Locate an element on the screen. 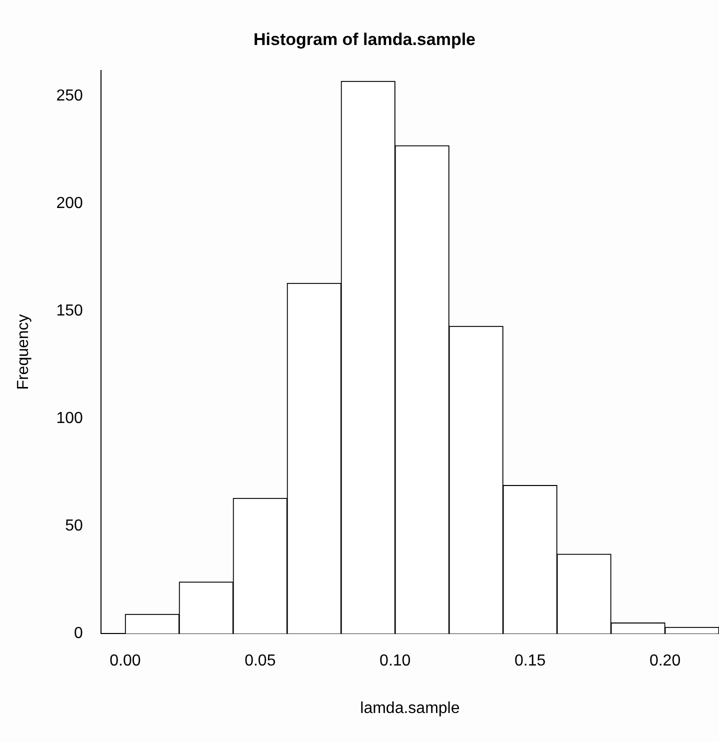  y-tick-label: 250 is located at coordinates (69, 96).